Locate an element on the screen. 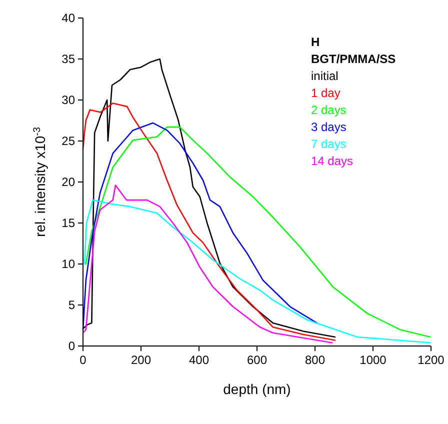 The height and width of the screenshot is (424, 448). y-tick-label: 40 is located at coordinates (69, 18).